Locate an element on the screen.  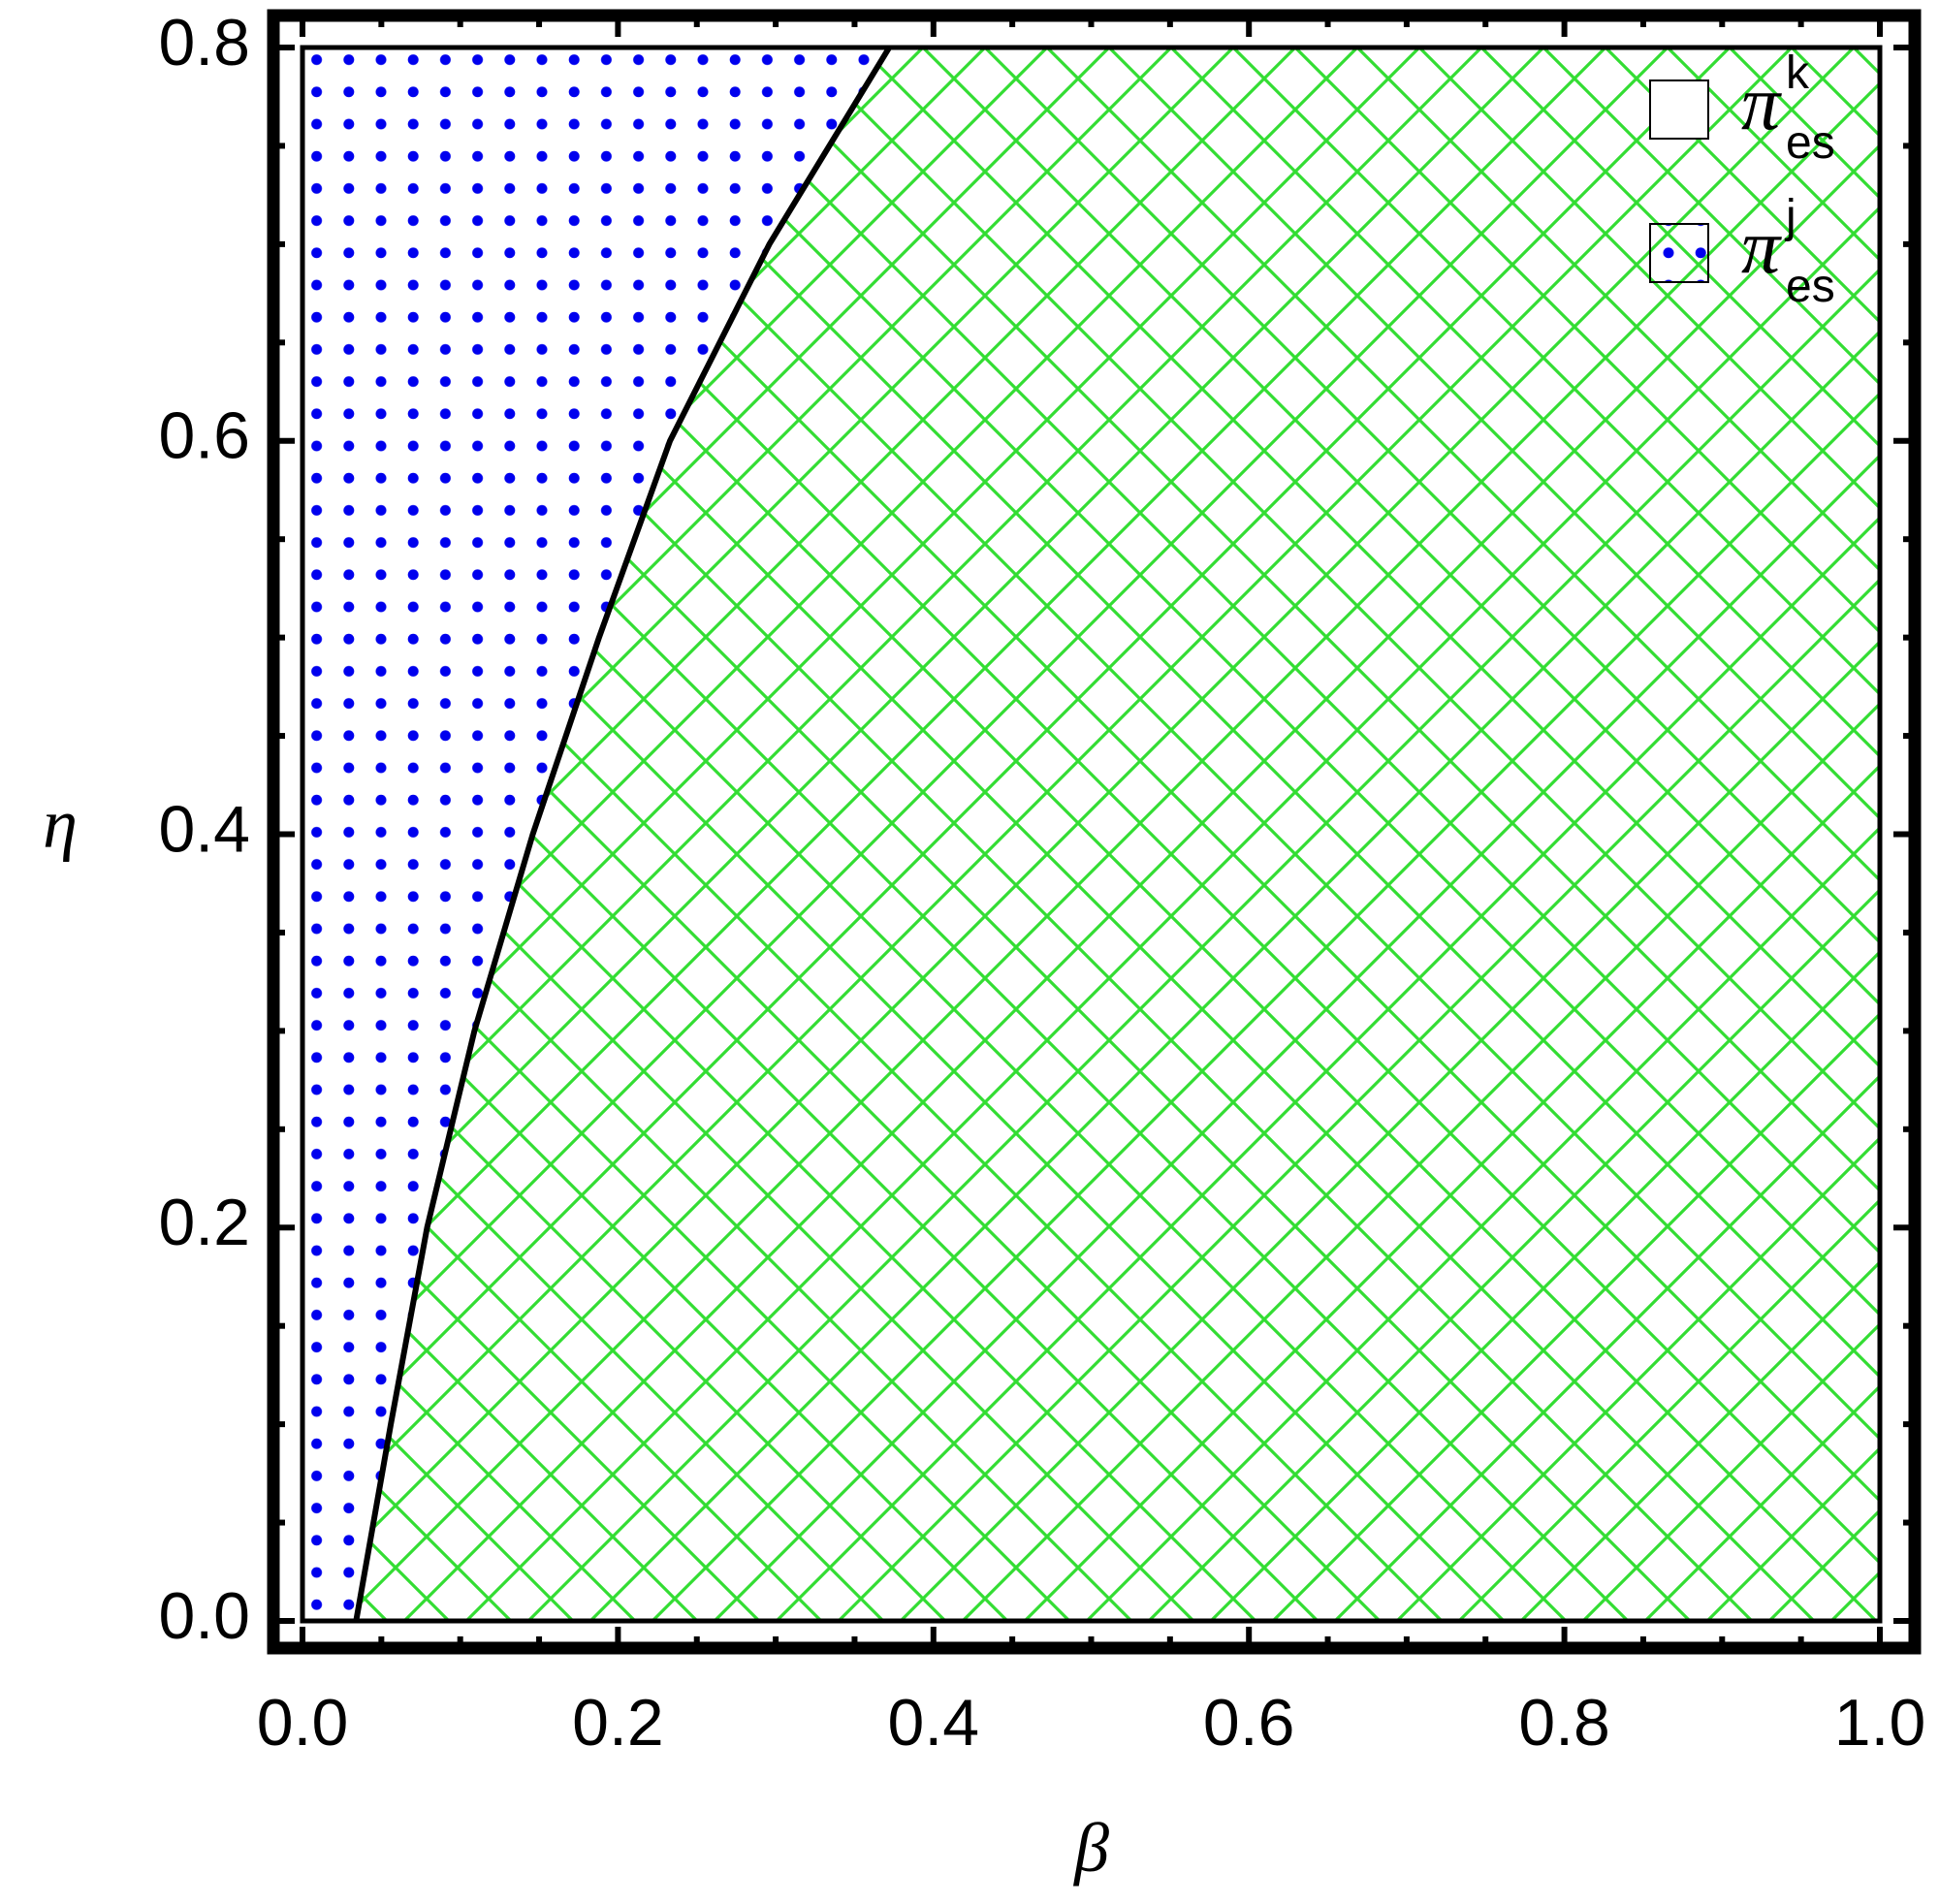
legend-label: π k es is located at coordinates (1788, 109).